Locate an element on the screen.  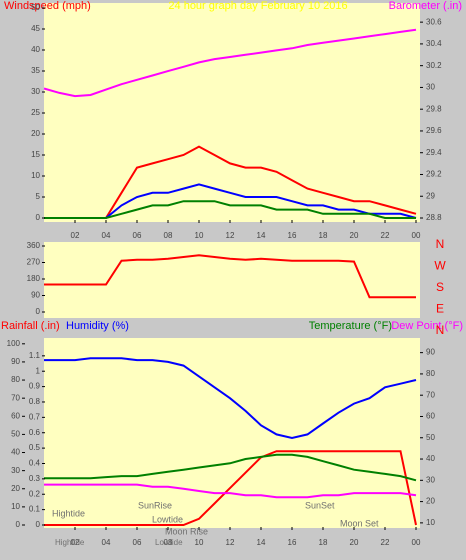
y-axis-label: Windspeed (mph) is located at coordinates (47, 6).